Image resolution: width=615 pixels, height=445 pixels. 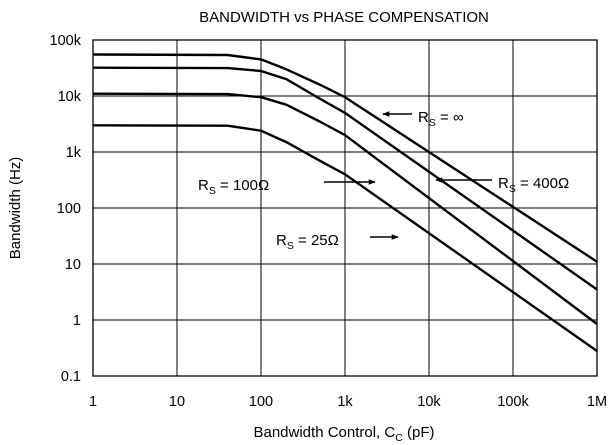 I want to click on y-axis-label: Bandwidth (Hz), so click(x=15, y=208).